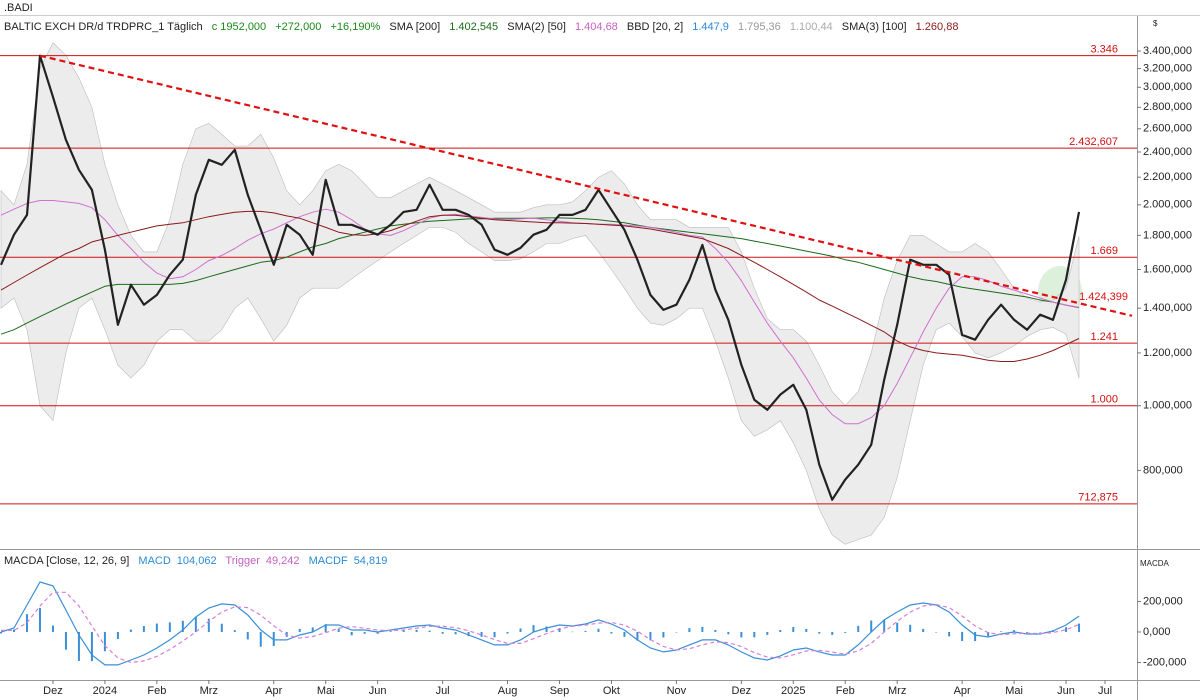  I want to click on legend-value: 1.402,545, so click(474, 27).